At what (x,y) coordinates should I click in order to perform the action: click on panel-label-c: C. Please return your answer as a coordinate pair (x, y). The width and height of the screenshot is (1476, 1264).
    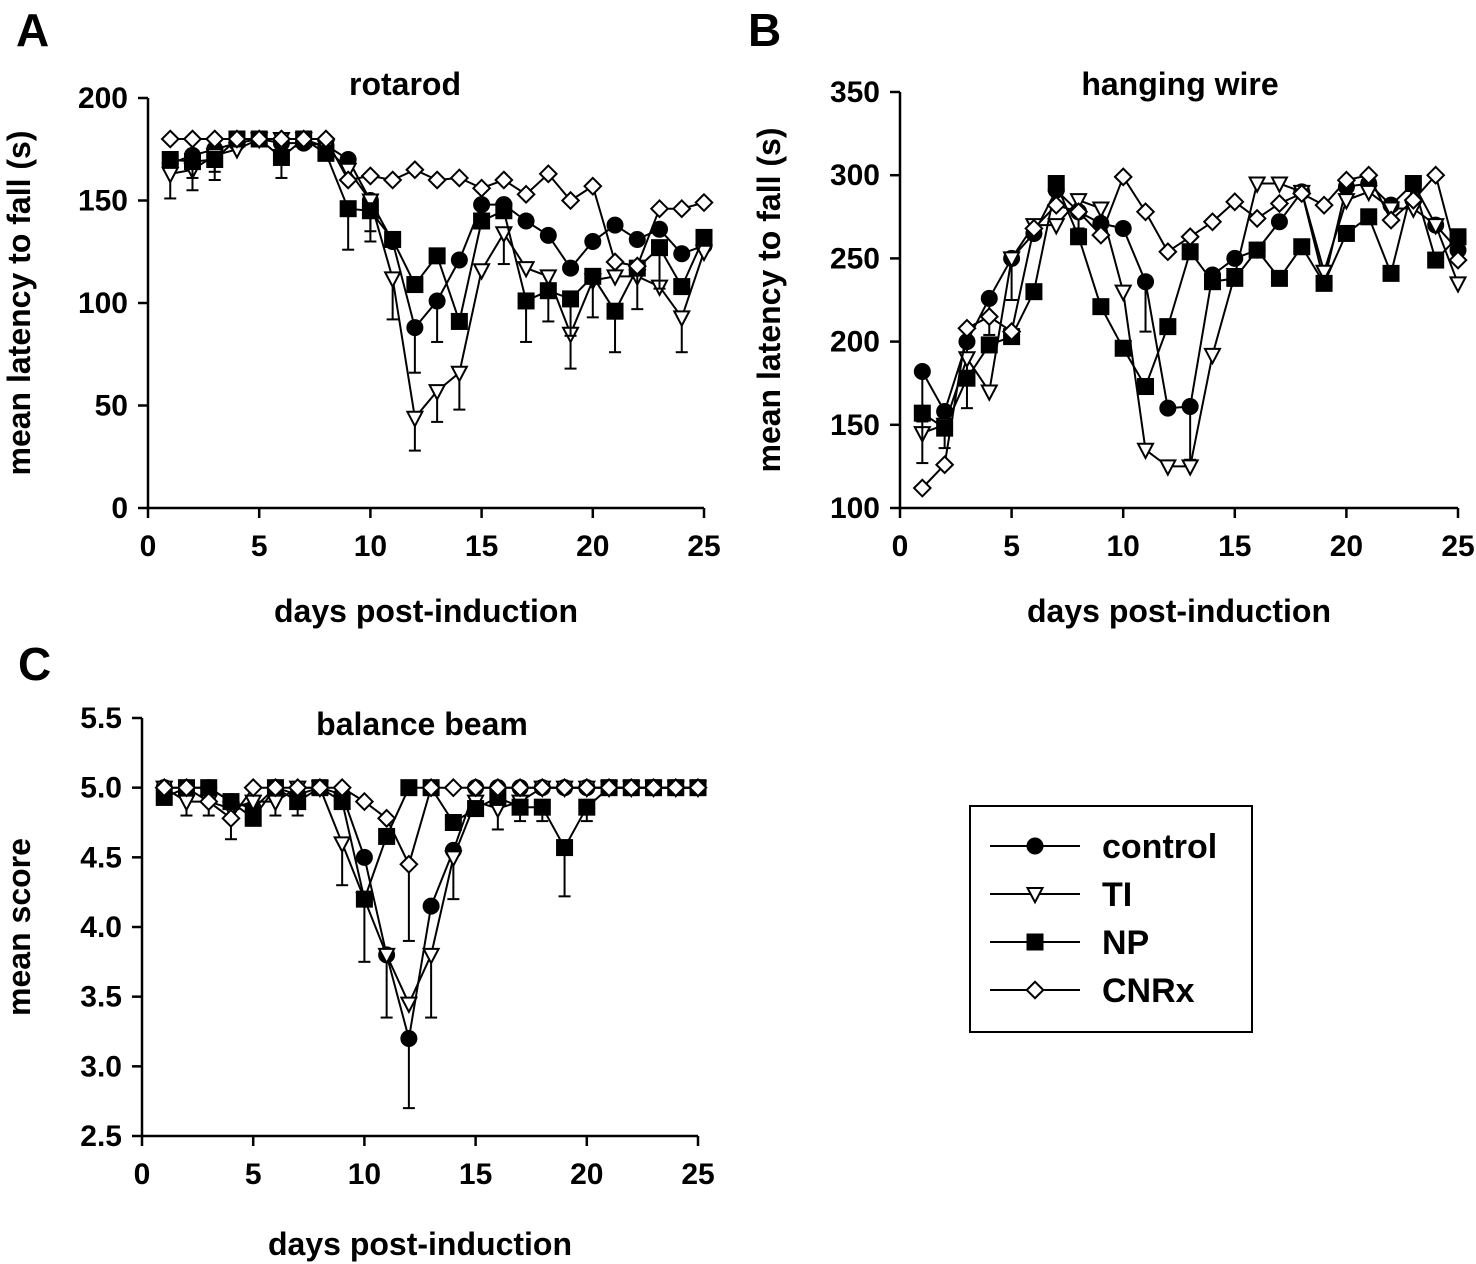
    Looking at the image, I should click on (34, 664).